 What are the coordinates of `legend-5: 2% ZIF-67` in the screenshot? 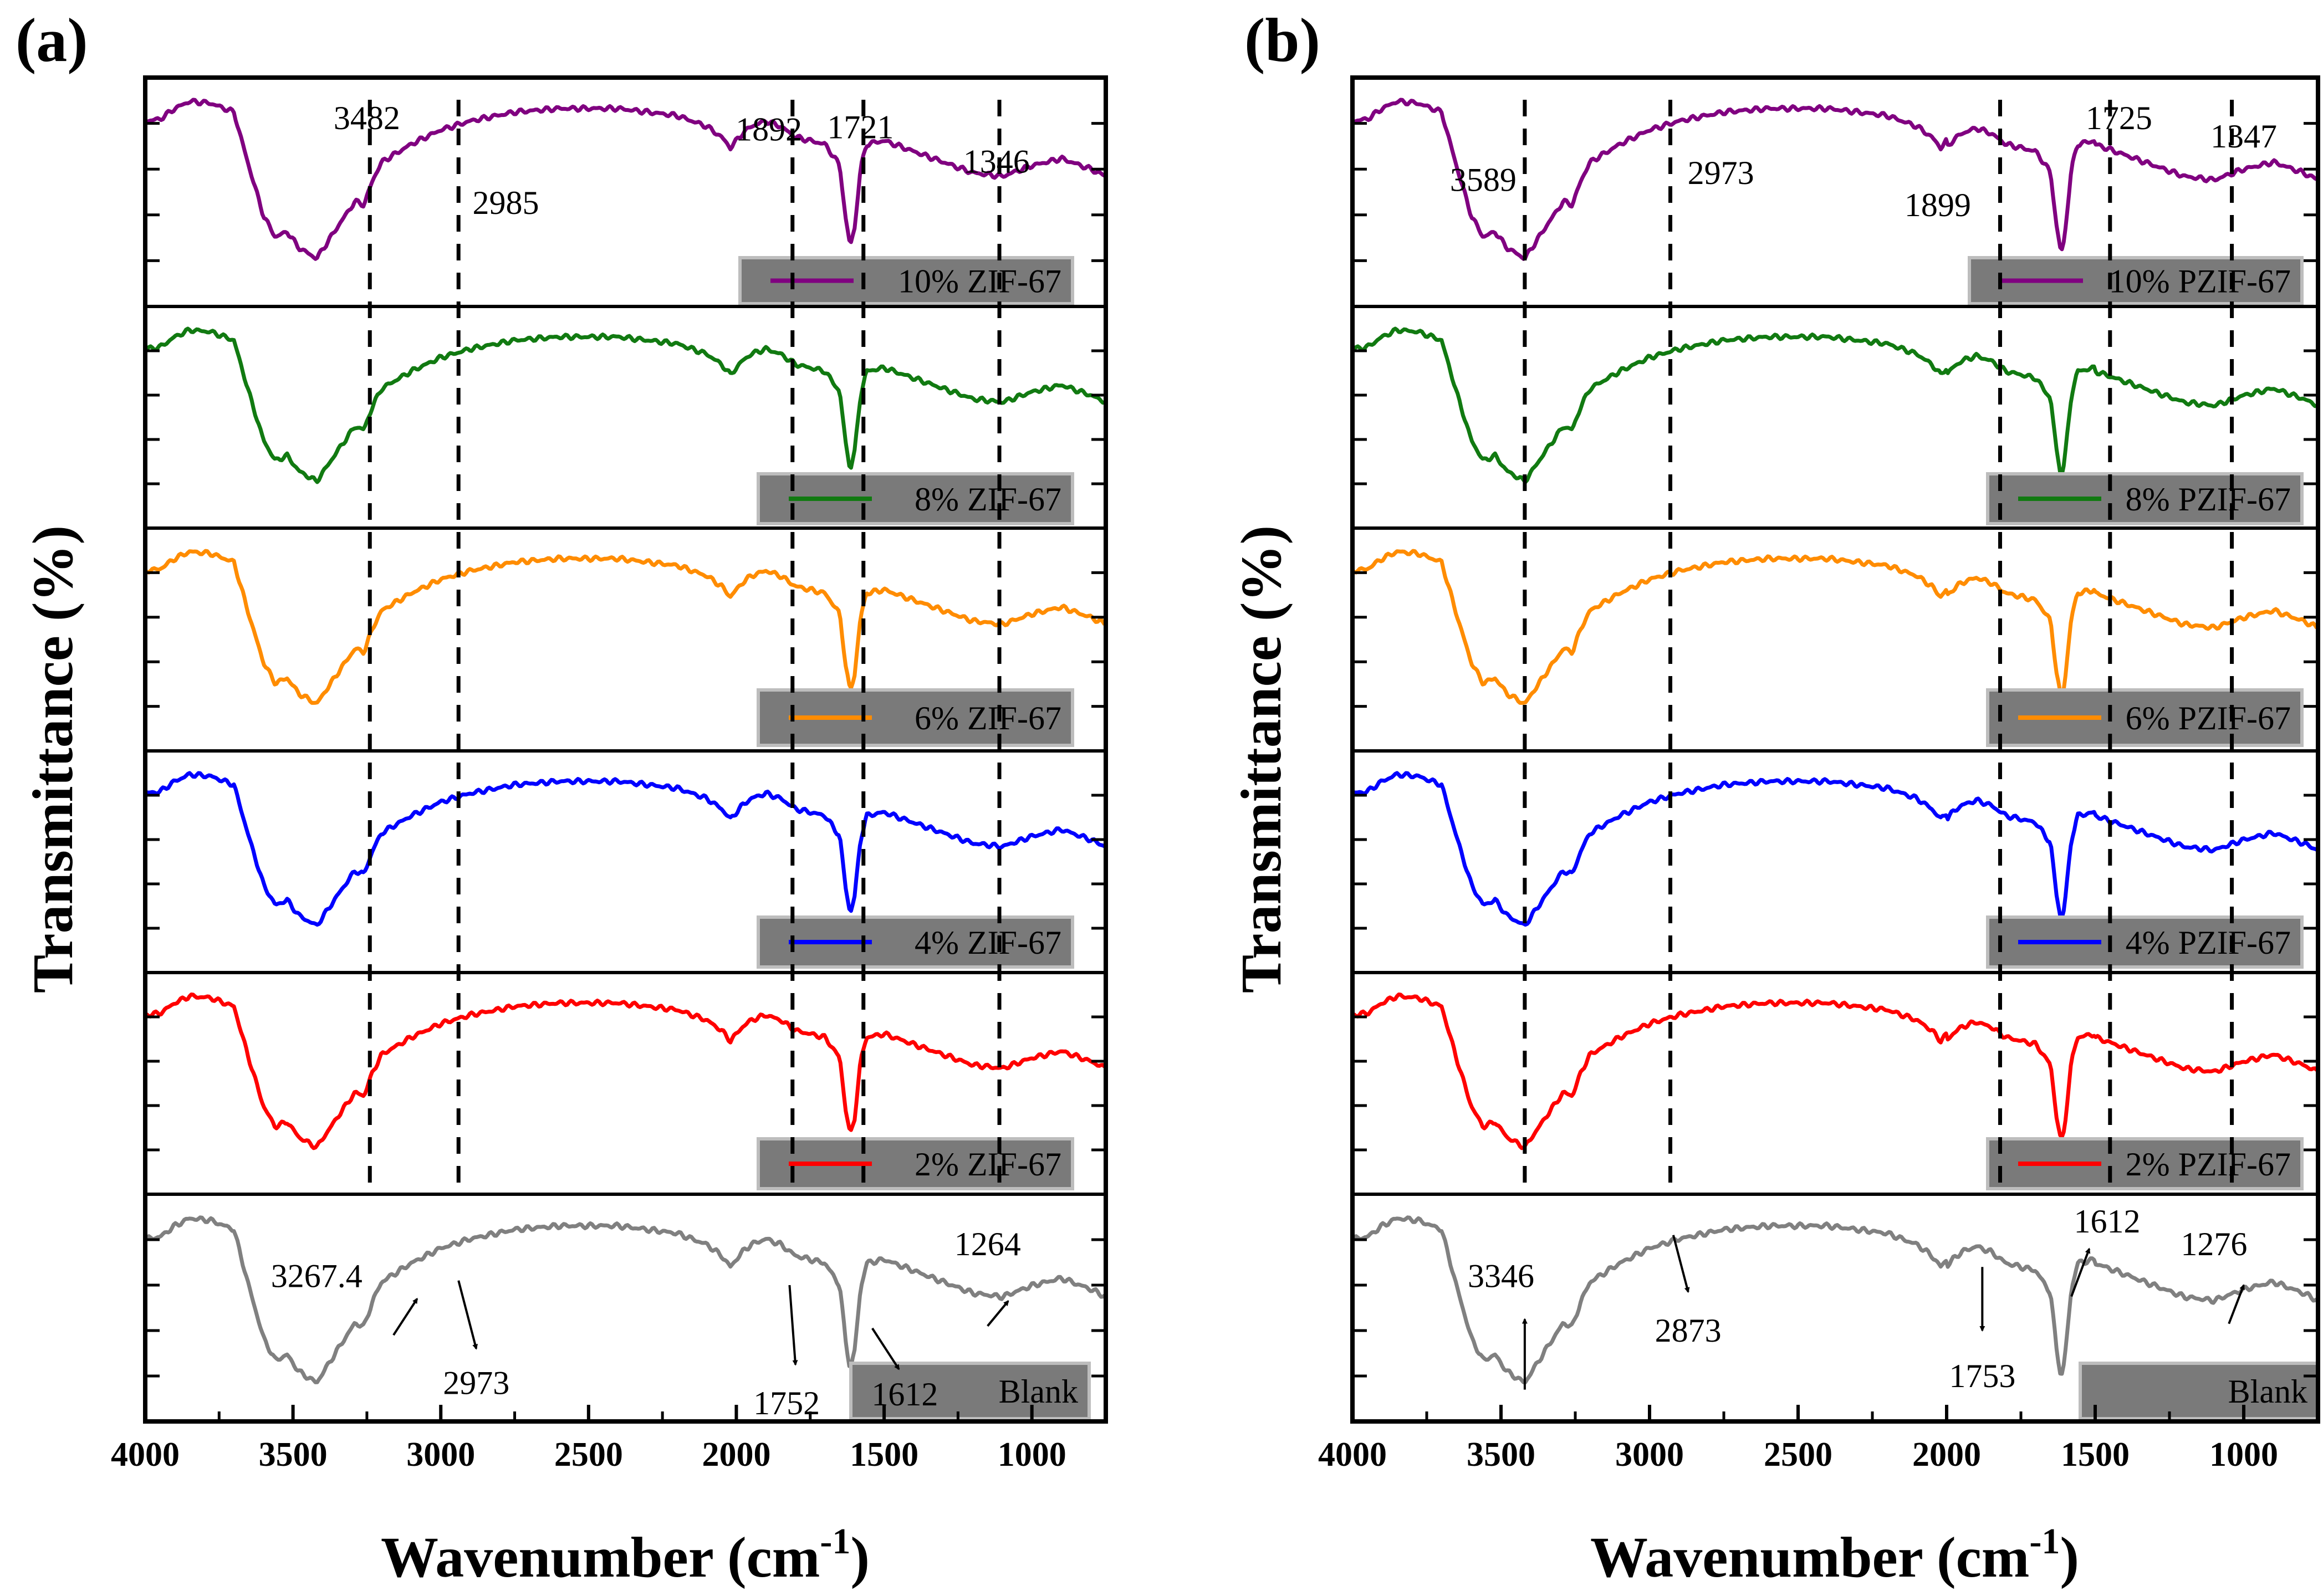 It's located at (915, 1163).